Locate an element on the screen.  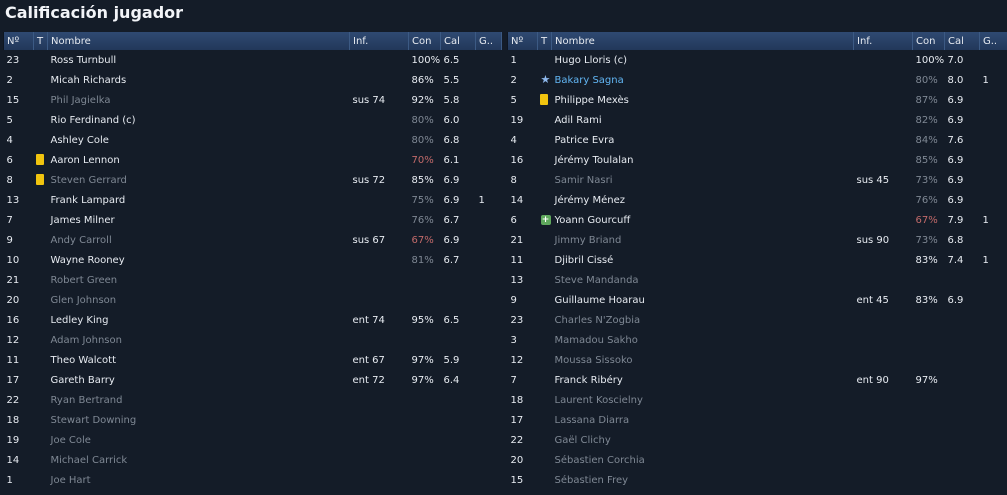
player-name: Rio Ferdinand (c) is located at coordinates (93, 120).